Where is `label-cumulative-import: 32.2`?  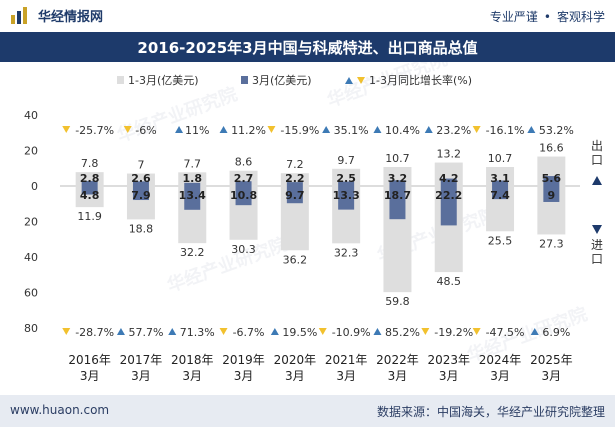 label-cumulative-import: 32.2 is located at coordinates (192, 252).